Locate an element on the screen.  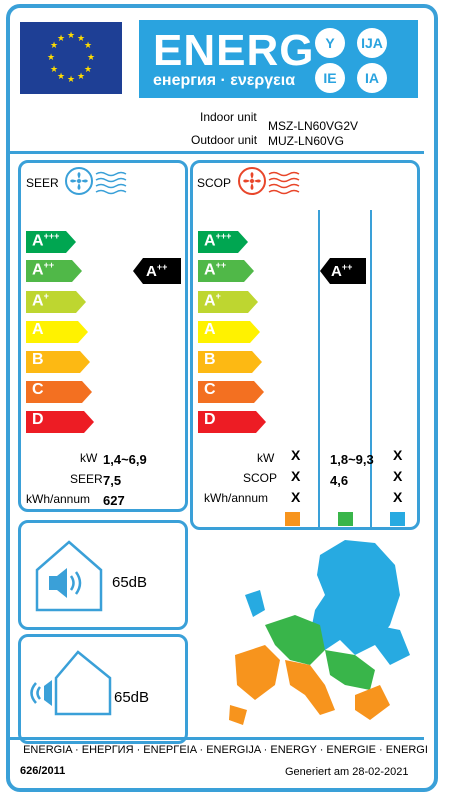
scop-title: SCOP is located at coordinates (214, 183).